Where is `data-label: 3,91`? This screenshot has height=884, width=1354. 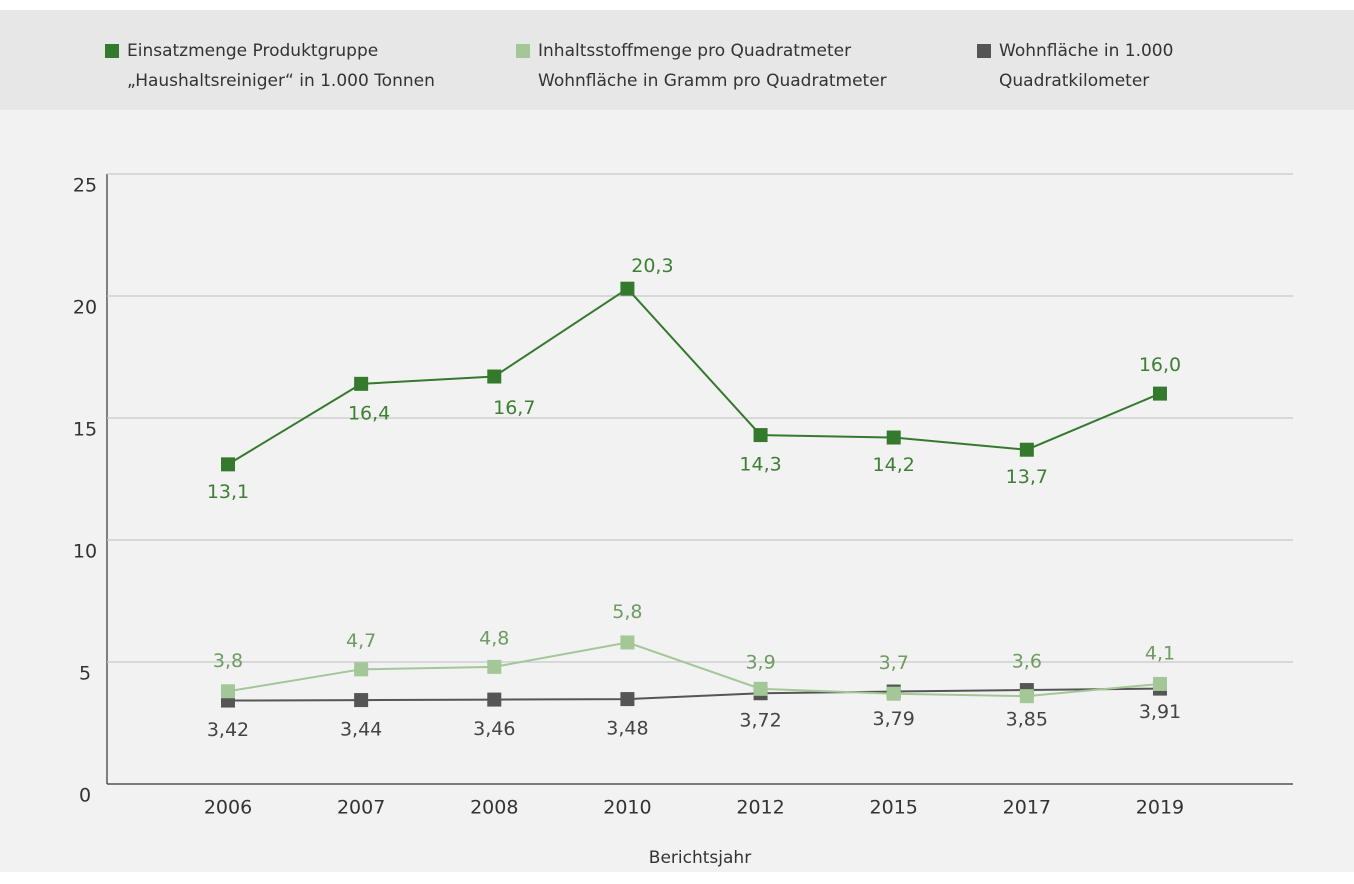
data-label: 3,91 is located at coordinates (1160, 712).